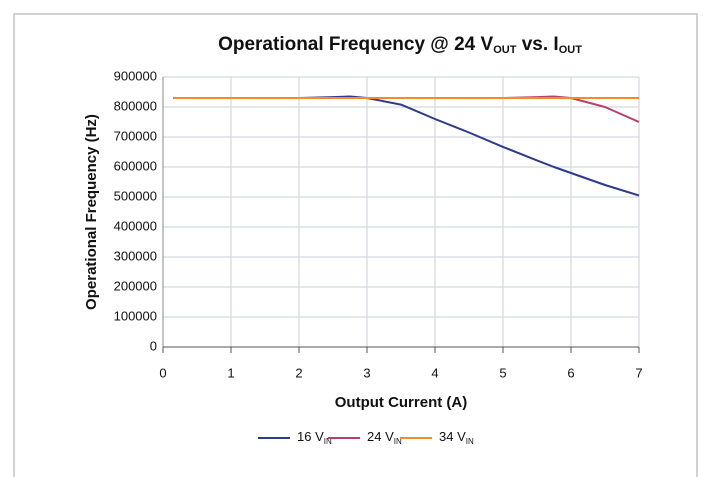  I want to click on y-tick-label: 100000, so click(135, 315).